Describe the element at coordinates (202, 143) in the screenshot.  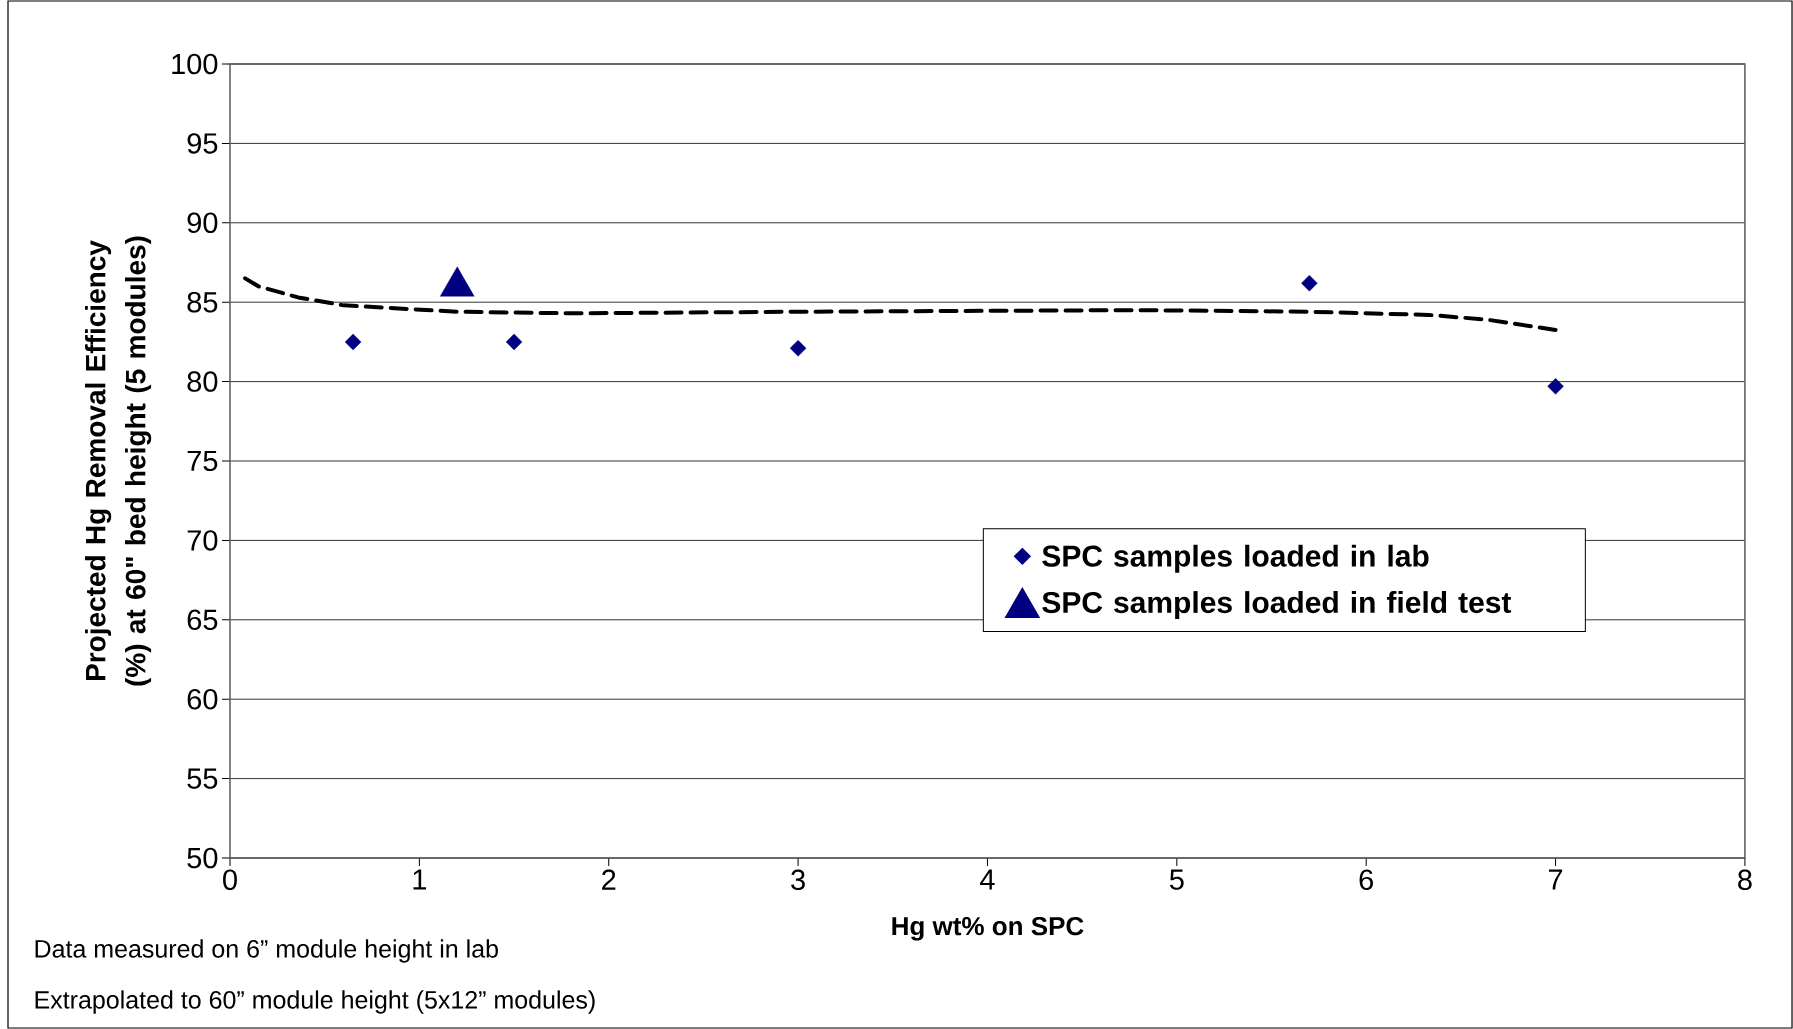
I see `y-tick-label: 95` at that location.